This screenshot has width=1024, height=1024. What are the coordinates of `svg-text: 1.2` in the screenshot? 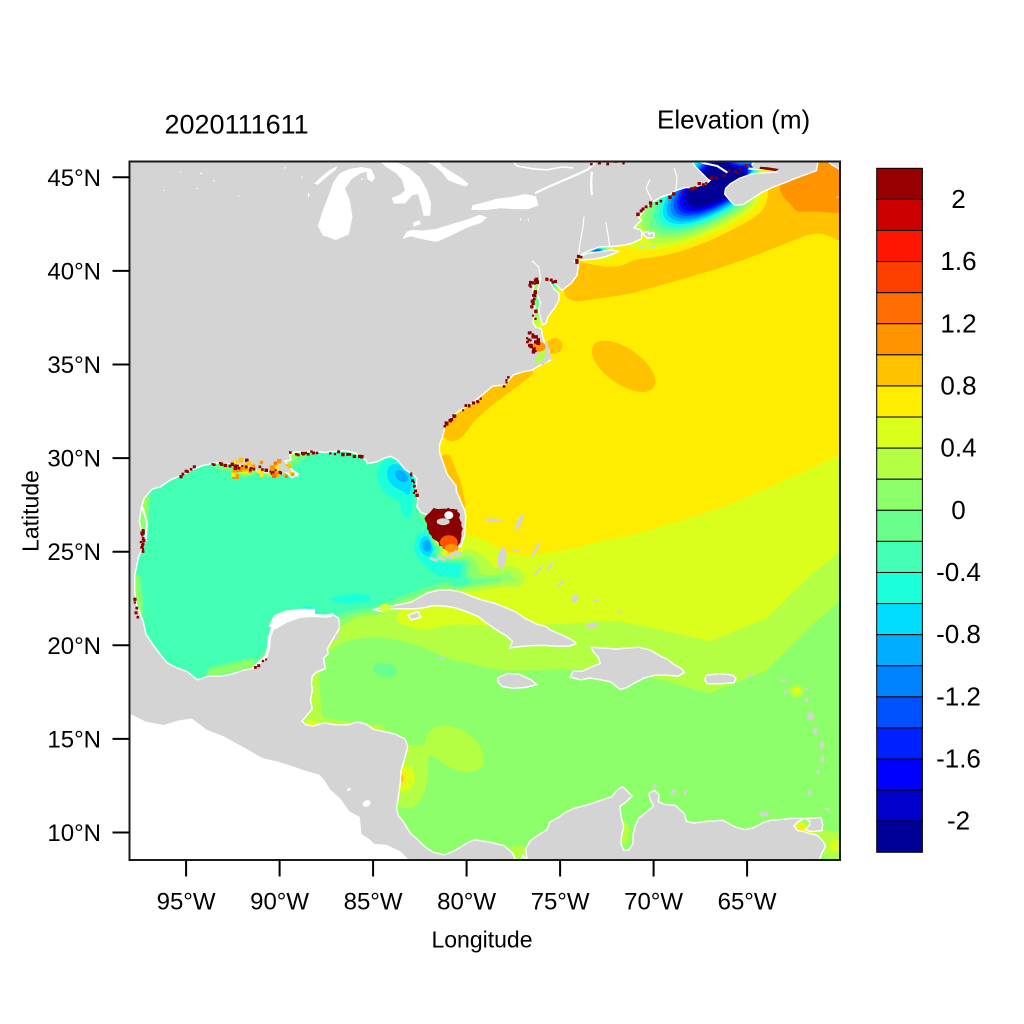 It's located at (958, 323).